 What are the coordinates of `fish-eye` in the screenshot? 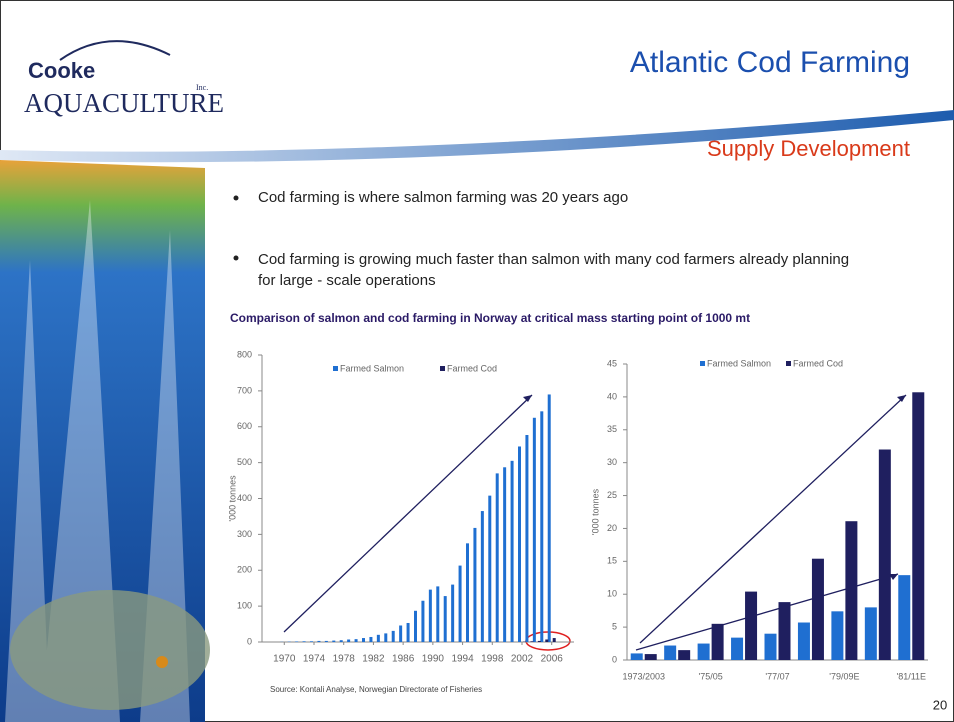 It's located at (162, 662).